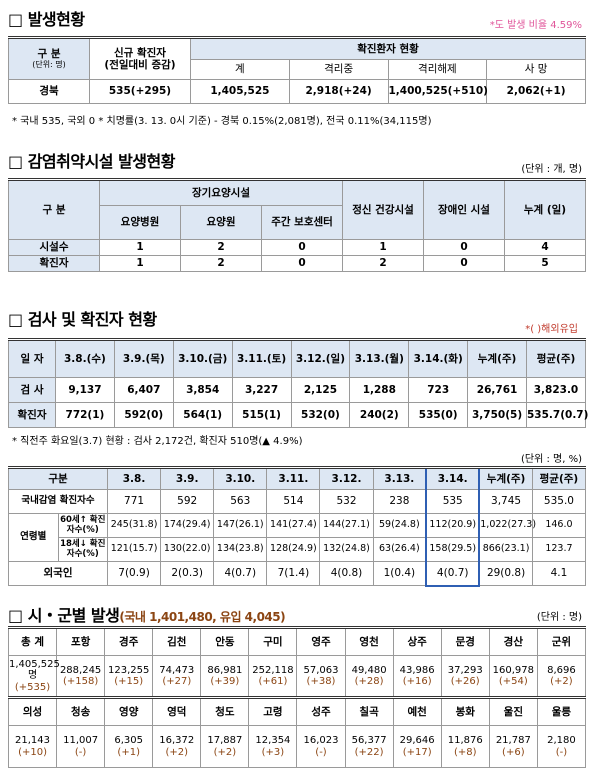 The height and width of the screenshot is (784, 592). Describe the element at coordinates (417, 711) in the screenshot. I see `header-cell: 예천` at that location.